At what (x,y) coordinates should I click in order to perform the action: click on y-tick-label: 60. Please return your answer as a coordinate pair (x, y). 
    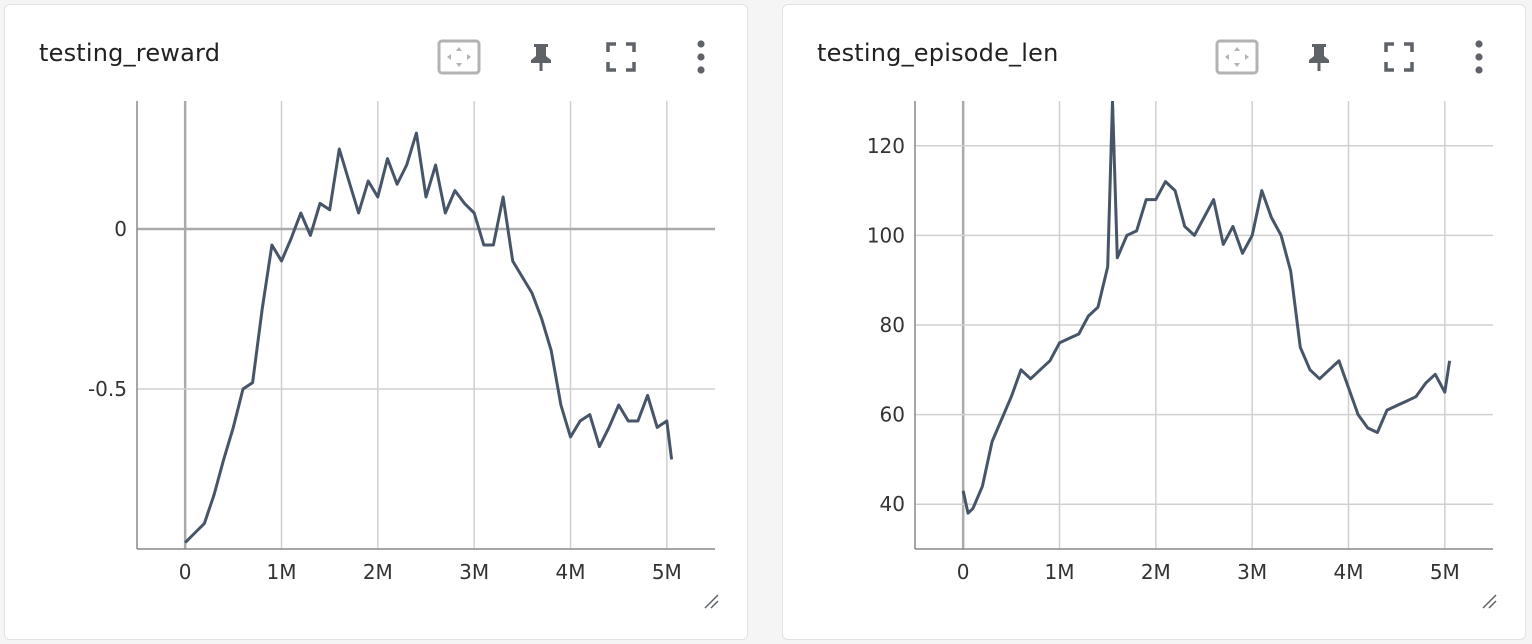
    Looking at the image, I should click on (892, 415).